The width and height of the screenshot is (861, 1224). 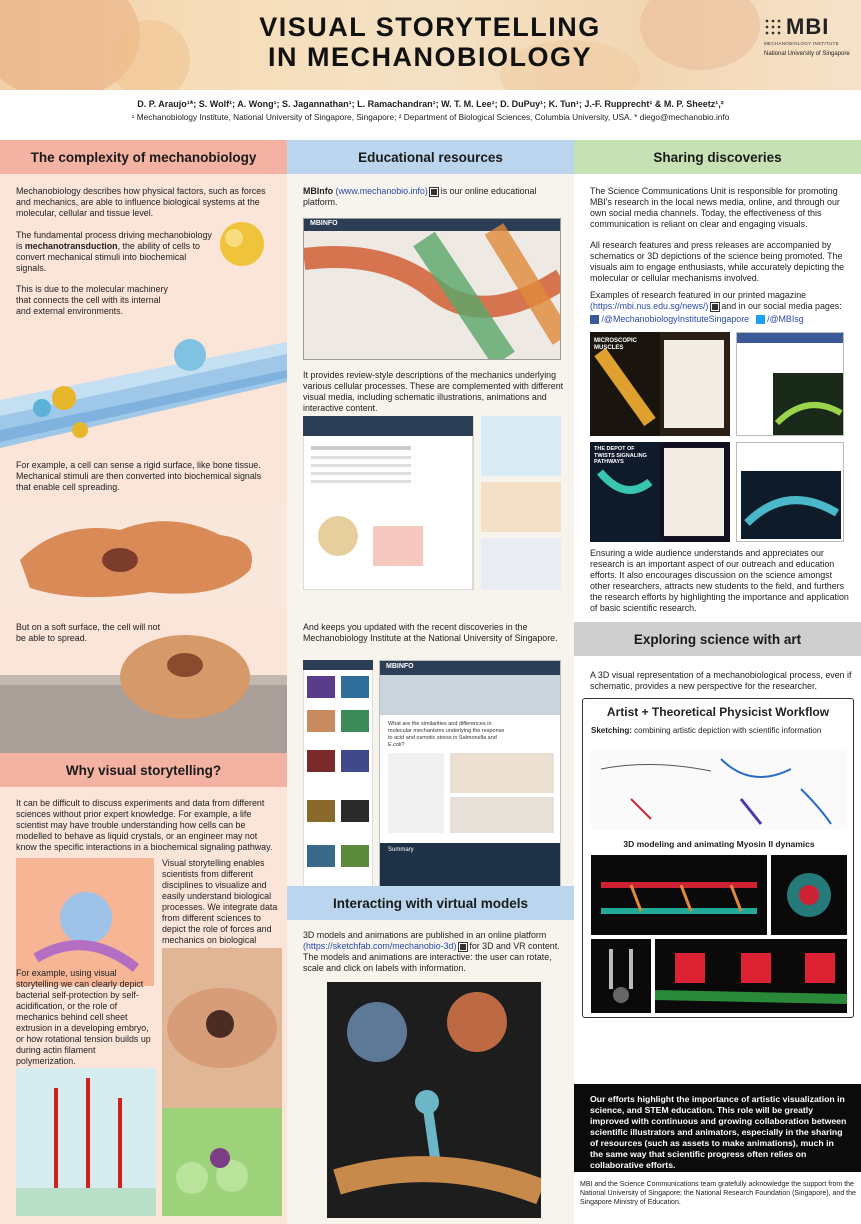 I want to click on actin-polymerization-illustration, so click(x=86, y=1142).